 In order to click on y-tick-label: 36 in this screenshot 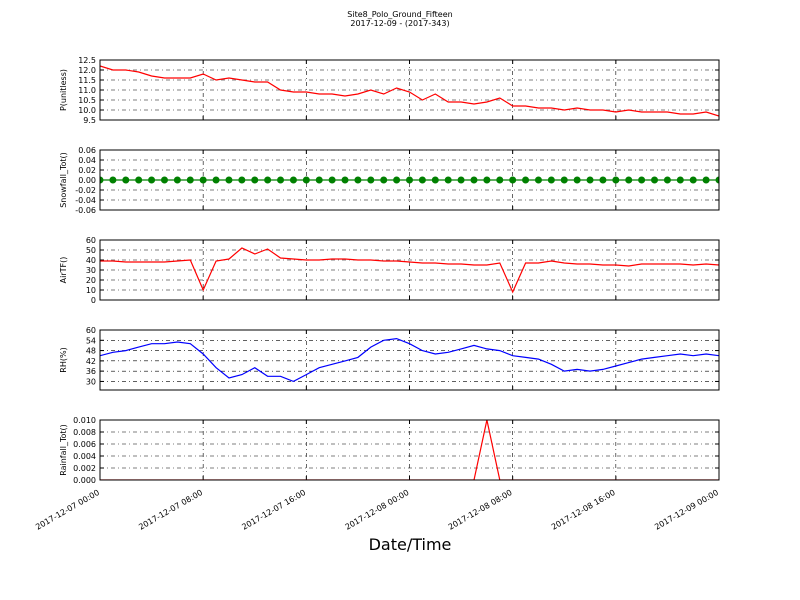, I will do `click(91, 371)`.